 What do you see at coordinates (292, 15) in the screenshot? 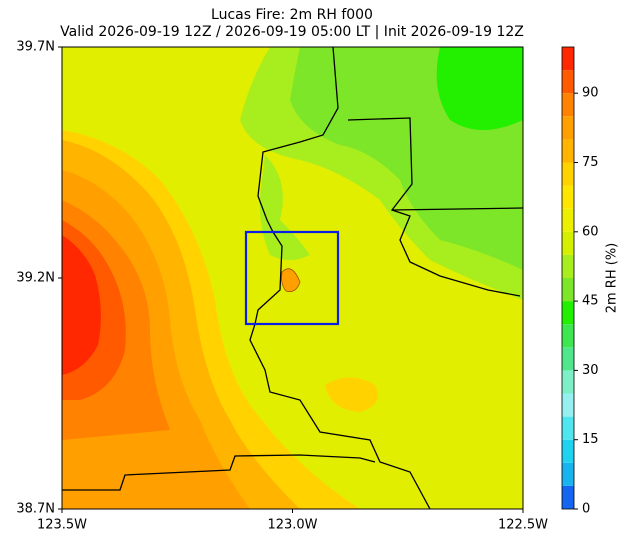
I see `map-title: Lucas Fire: 2m RH f000` at bounding box center [292, 15].